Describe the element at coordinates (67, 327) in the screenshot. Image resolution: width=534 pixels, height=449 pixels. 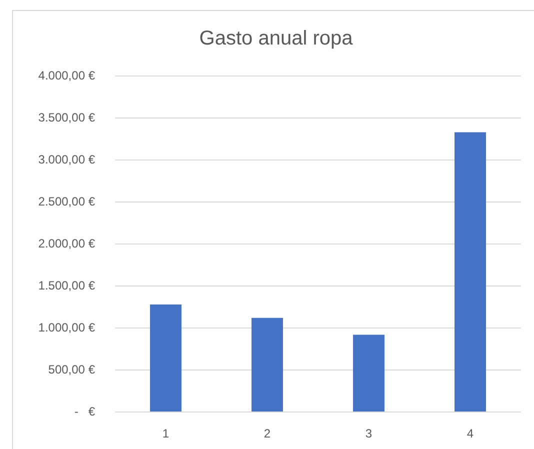
I see `y-tick-label: 1.000,00 €` at that location.